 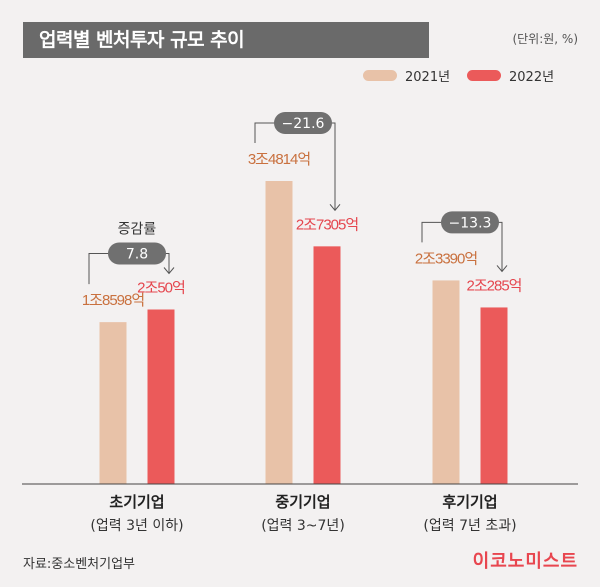 What do you see at coordinates (380, 75) in the screenshot?
I see `legend-swatch-2021` at bounding box center [380, 75].